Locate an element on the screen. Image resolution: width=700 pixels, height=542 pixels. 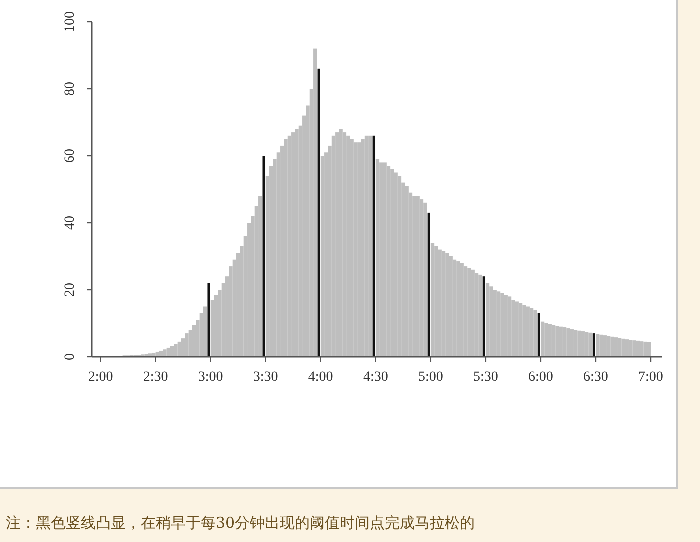
y-tick-label: 0 is located at coordinates (70, 357).